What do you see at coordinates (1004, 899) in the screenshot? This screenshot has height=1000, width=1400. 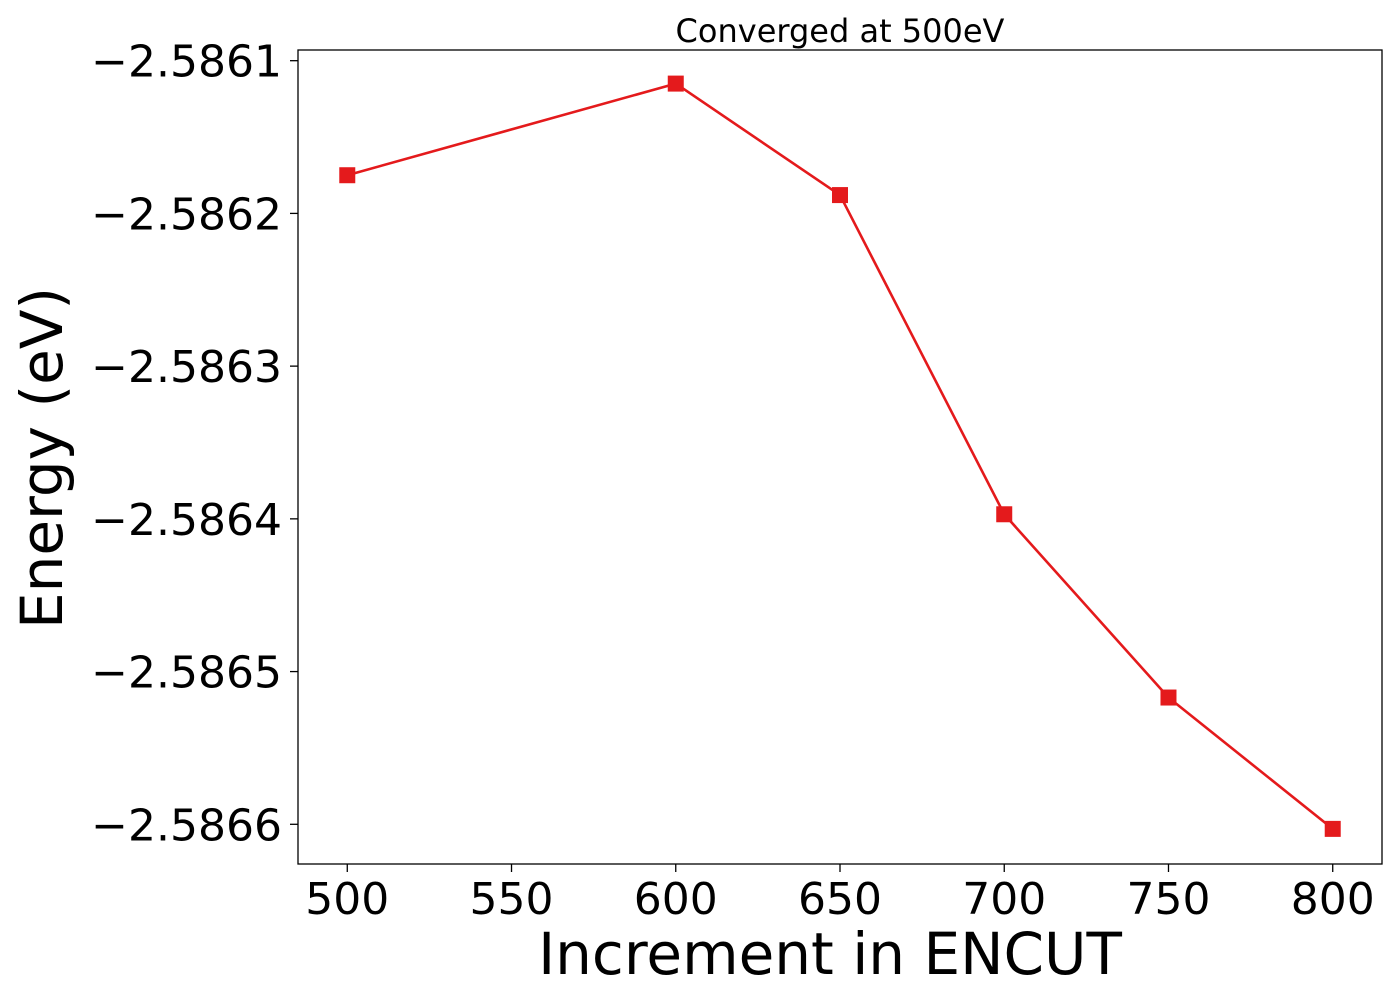 I see `x-tick-label: 700` at bounding box center [1004, 899].